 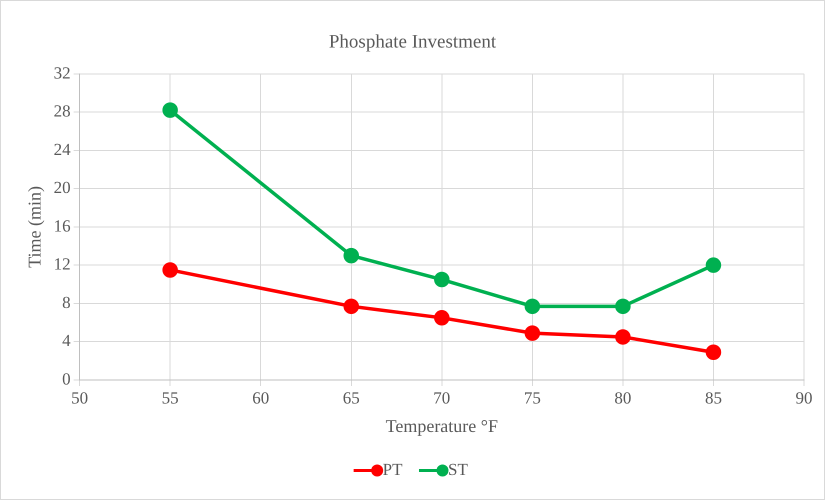 What do you see at coordinates (623, 398) in the screenshot?
I see `x-tick-label: 80` at bounding box center [623, 398].